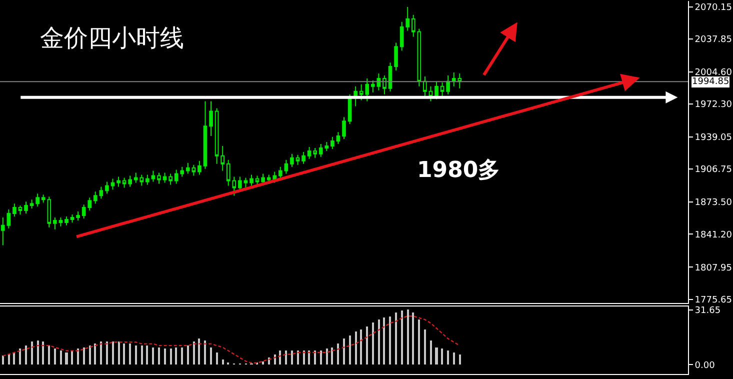 The height and width of the screenshot is (379, 733). What do you see at coordinates (231, 340) in the screenshot?
I see `line-series` at bounding box center [231, 340].